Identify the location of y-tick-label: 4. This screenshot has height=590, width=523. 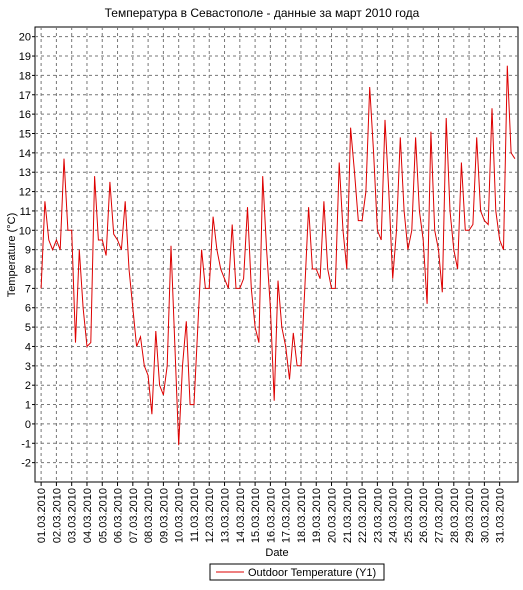
(28, 347).